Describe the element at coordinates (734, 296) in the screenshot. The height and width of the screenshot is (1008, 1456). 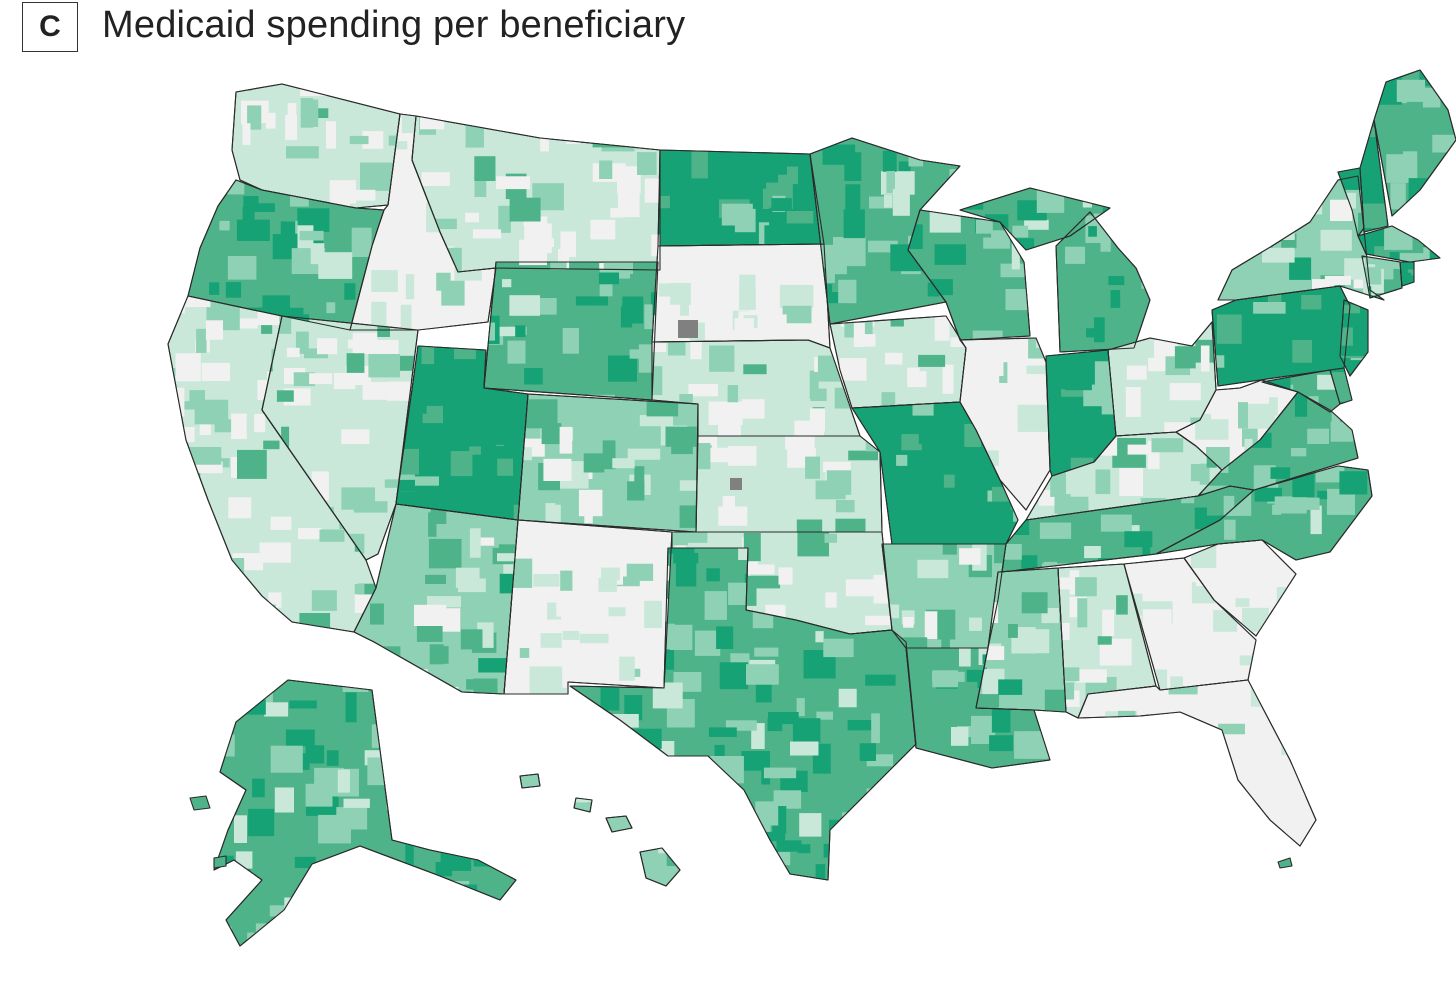
I see `county-patches-SD` at that location.